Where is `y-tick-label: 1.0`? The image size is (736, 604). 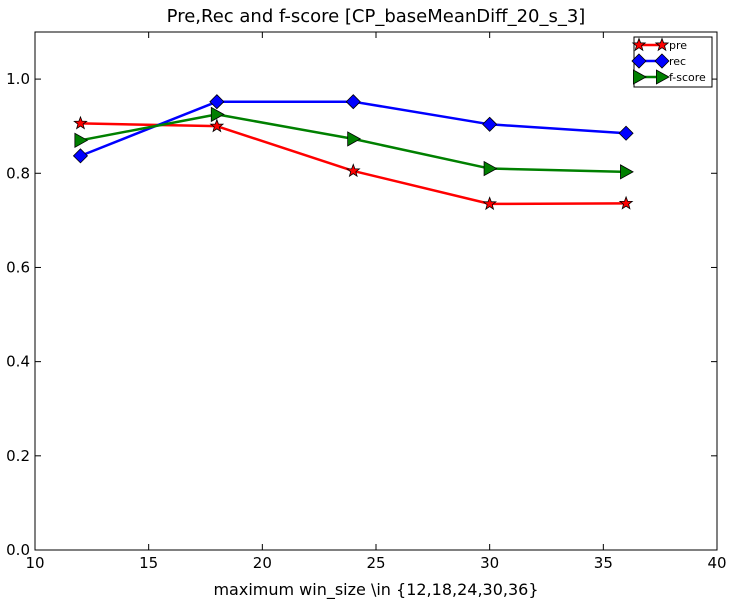 y-tick-label: 1.0 is located at coordinates (18, 79).